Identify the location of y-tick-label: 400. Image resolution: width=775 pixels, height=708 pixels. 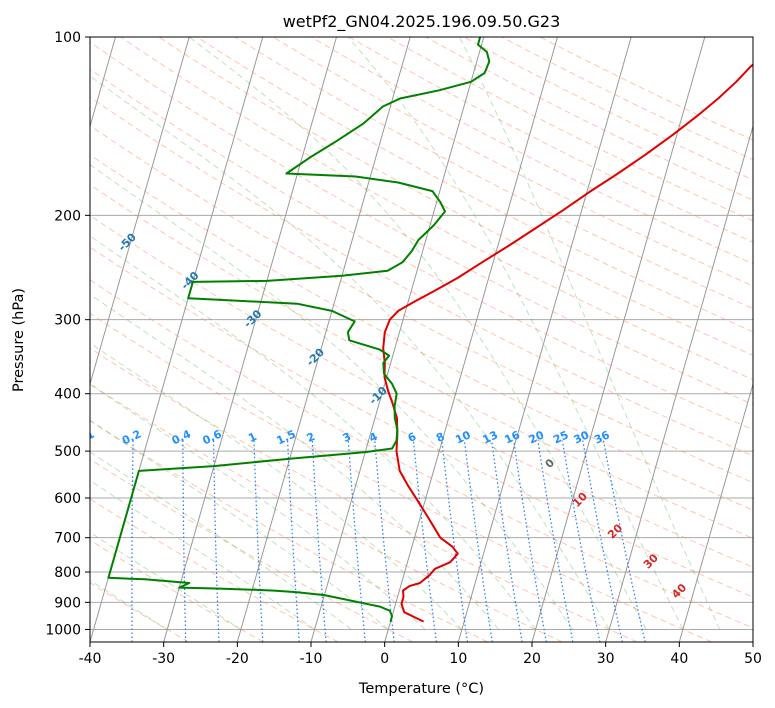
(67, 395).